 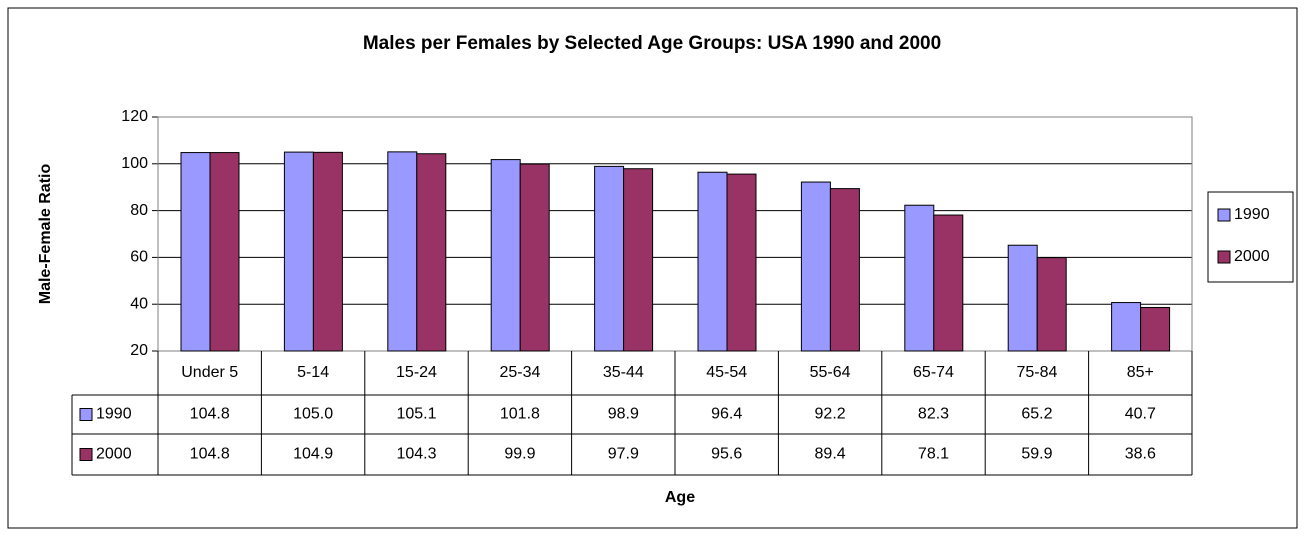 I want to click on table-value: 38.6, so click(x=1140, y=454).